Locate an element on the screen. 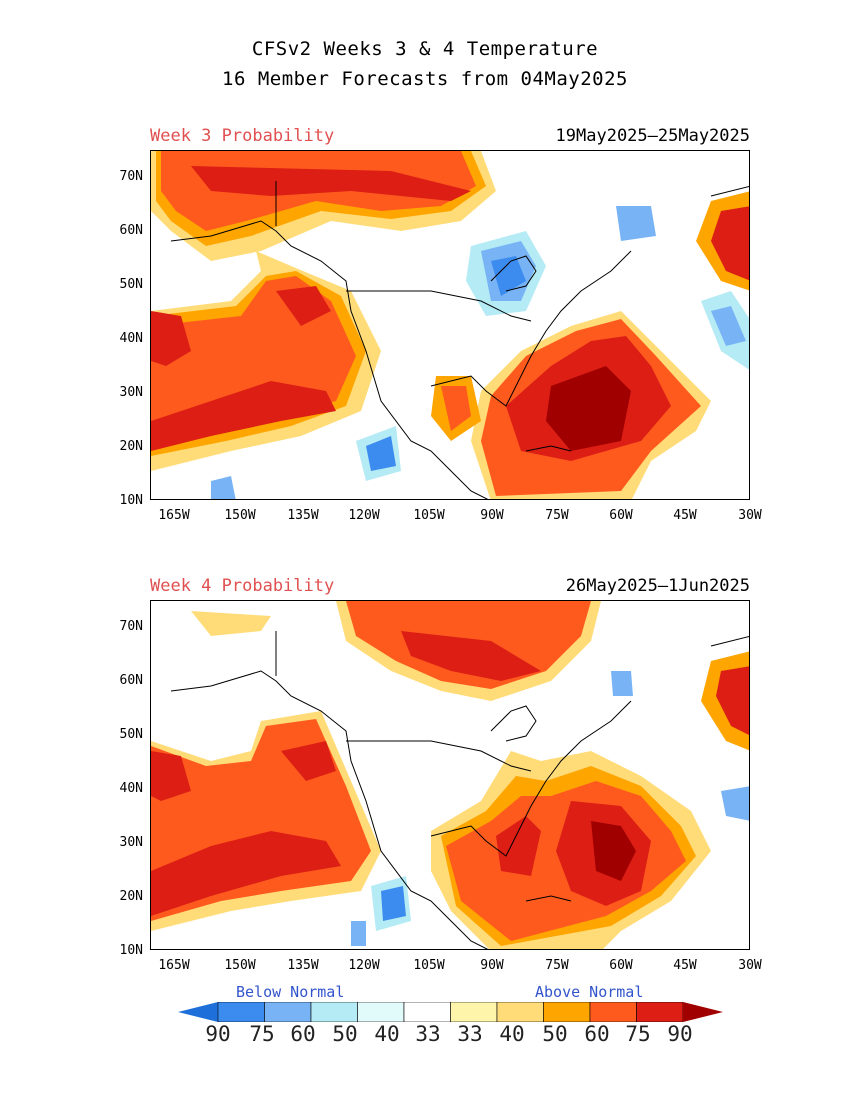 The height and width of the screenshot is (1100, 850). week4-below-normal-shading is located at coordinates (550, 808).